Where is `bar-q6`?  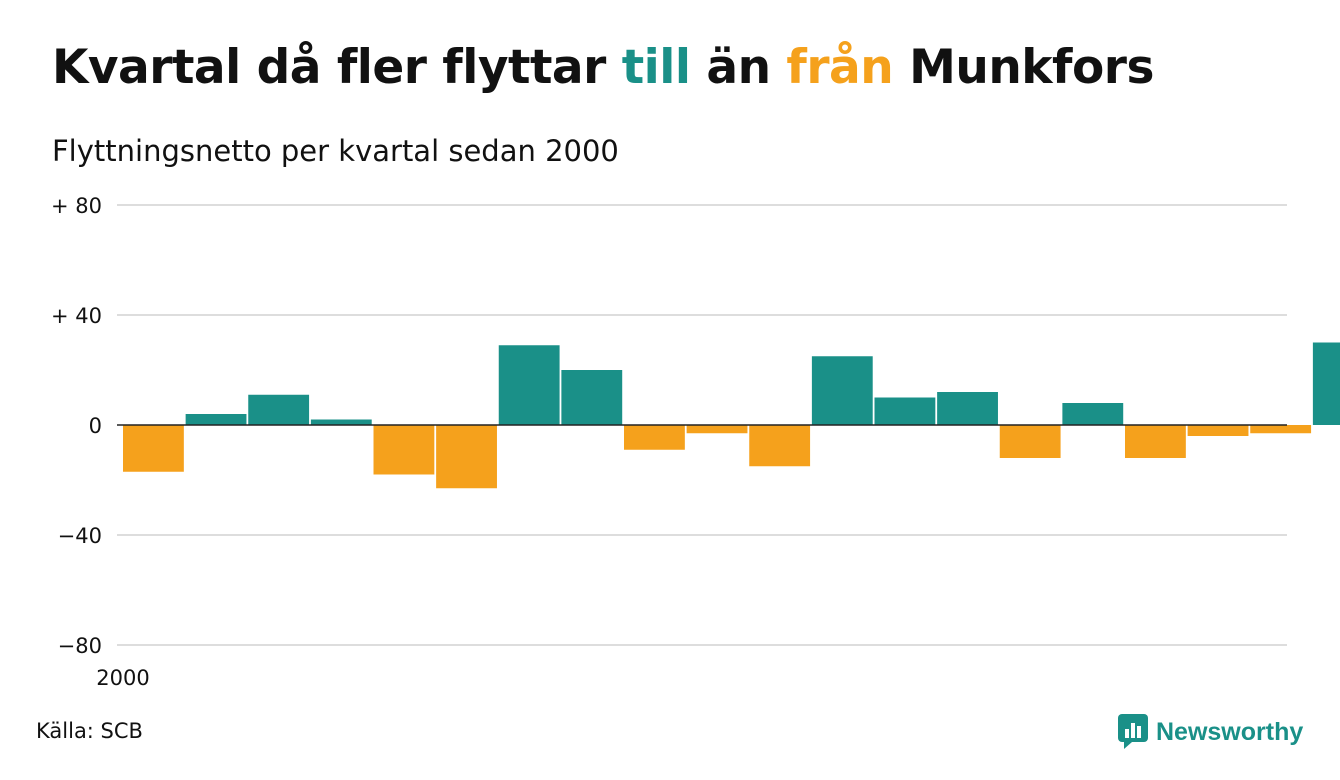
bar-q6 is located at coordinates (529, 385).